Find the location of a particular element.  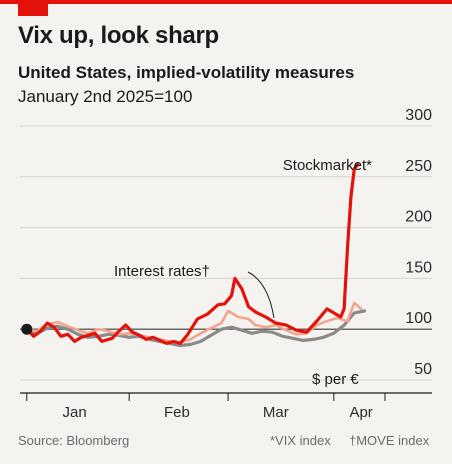

start-point-marker is located at coordinates (27, 329).